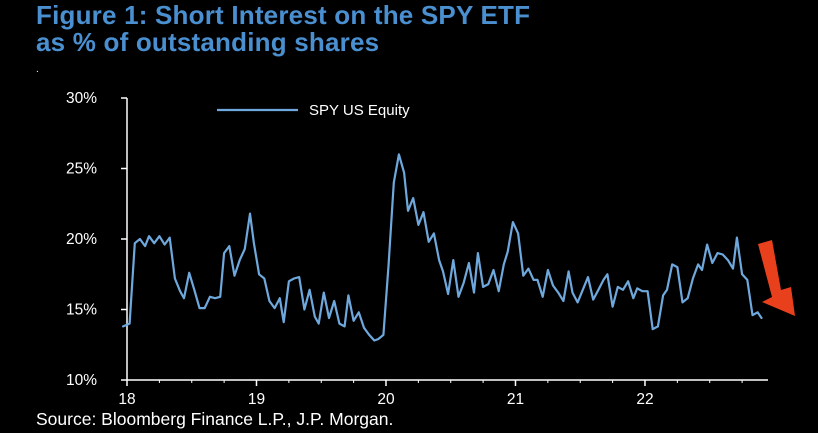  What do you see at coordinates (256, 399) in the screenshot?
I see `x-tick-label: 19` at bounding box center [256, 399].